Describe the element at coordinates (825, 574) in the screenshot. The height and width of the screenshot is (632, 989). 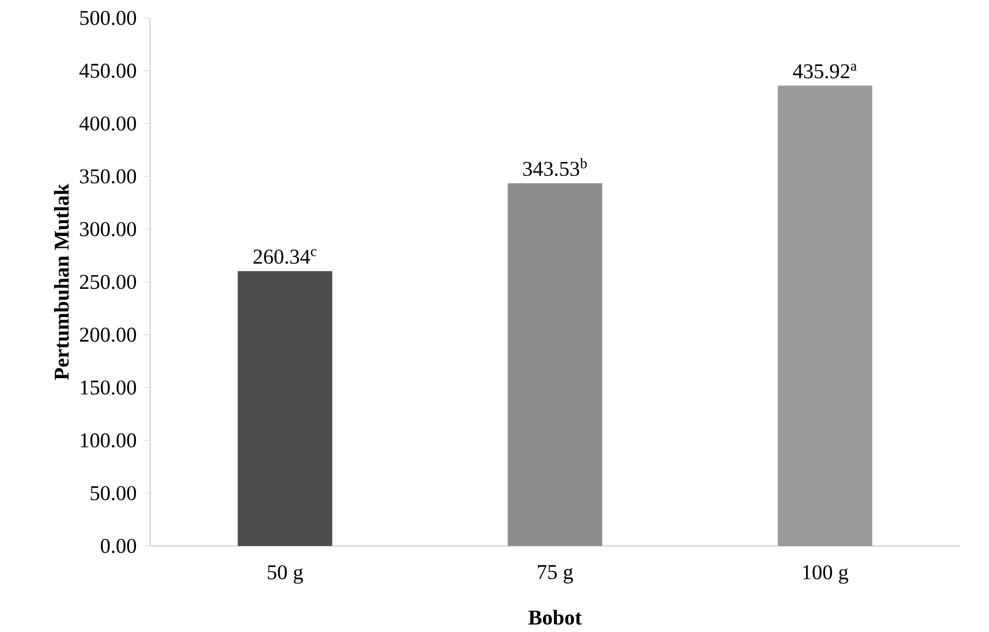
I see `x-tick-label: 100 g` at that location.